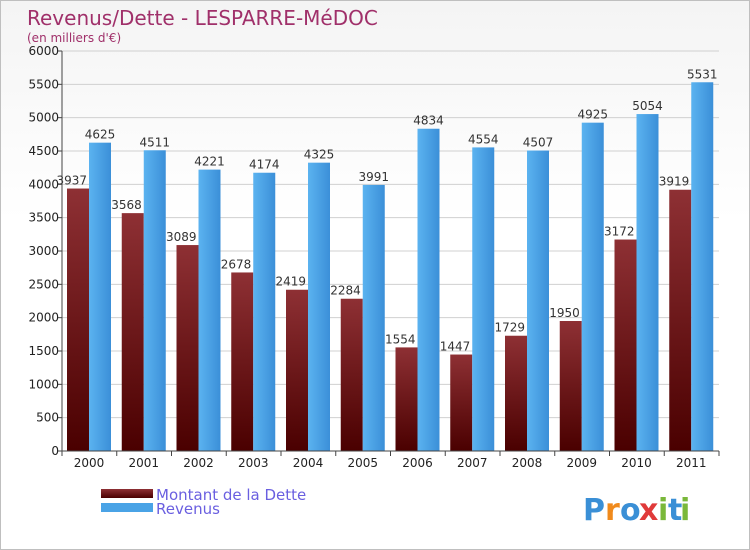 The height and width of the screenshot is (550, 750). I want to click on y-tick-label: 5500, so click(43, 84).